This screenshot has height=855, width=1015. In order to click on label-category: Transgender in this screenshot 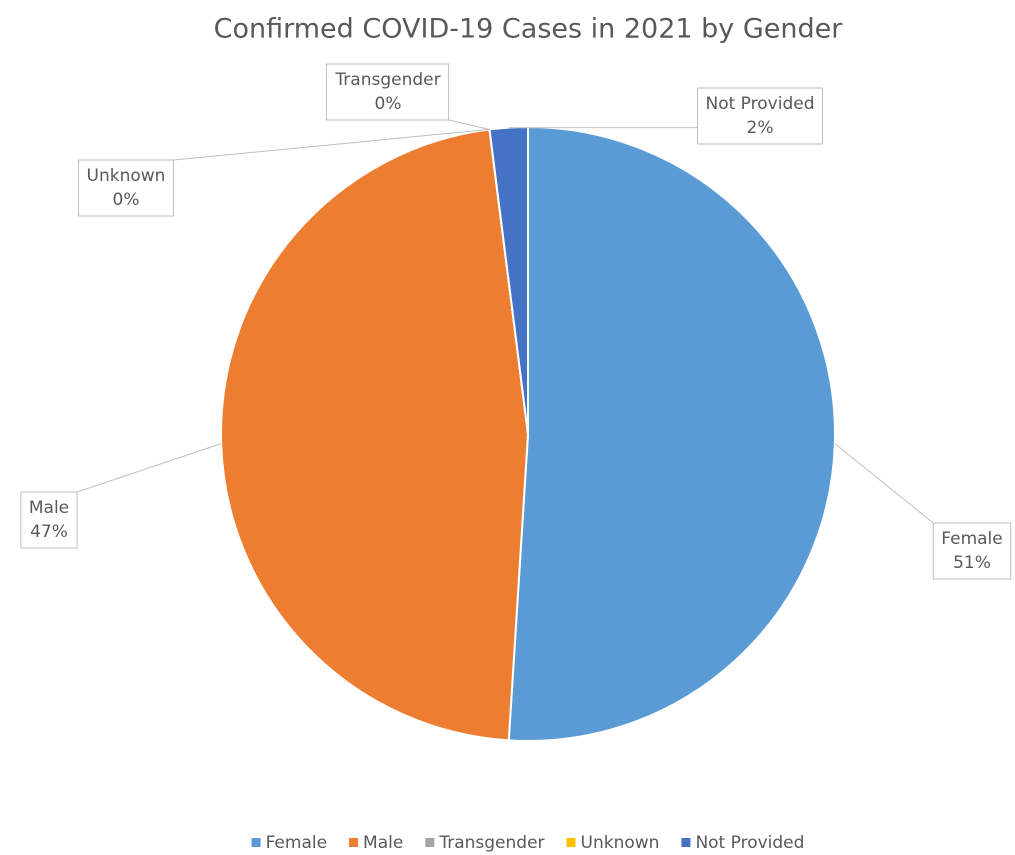, I will do `click(387, 80)`.